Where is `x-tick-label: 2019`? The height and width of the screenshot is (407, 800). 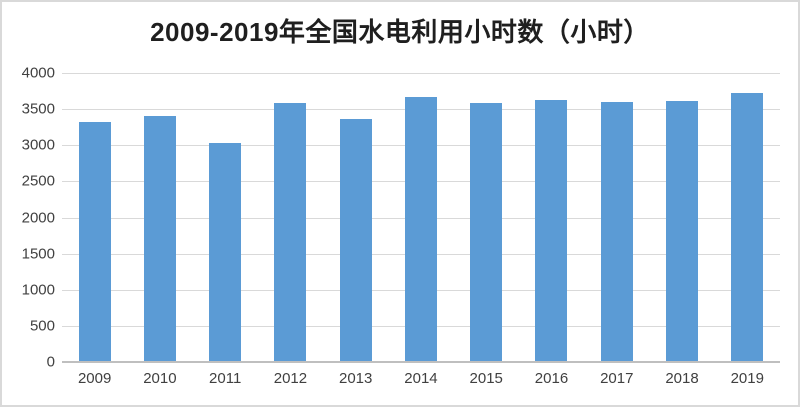
x-tick-label: 2019 is located at coordinates (747, 378).